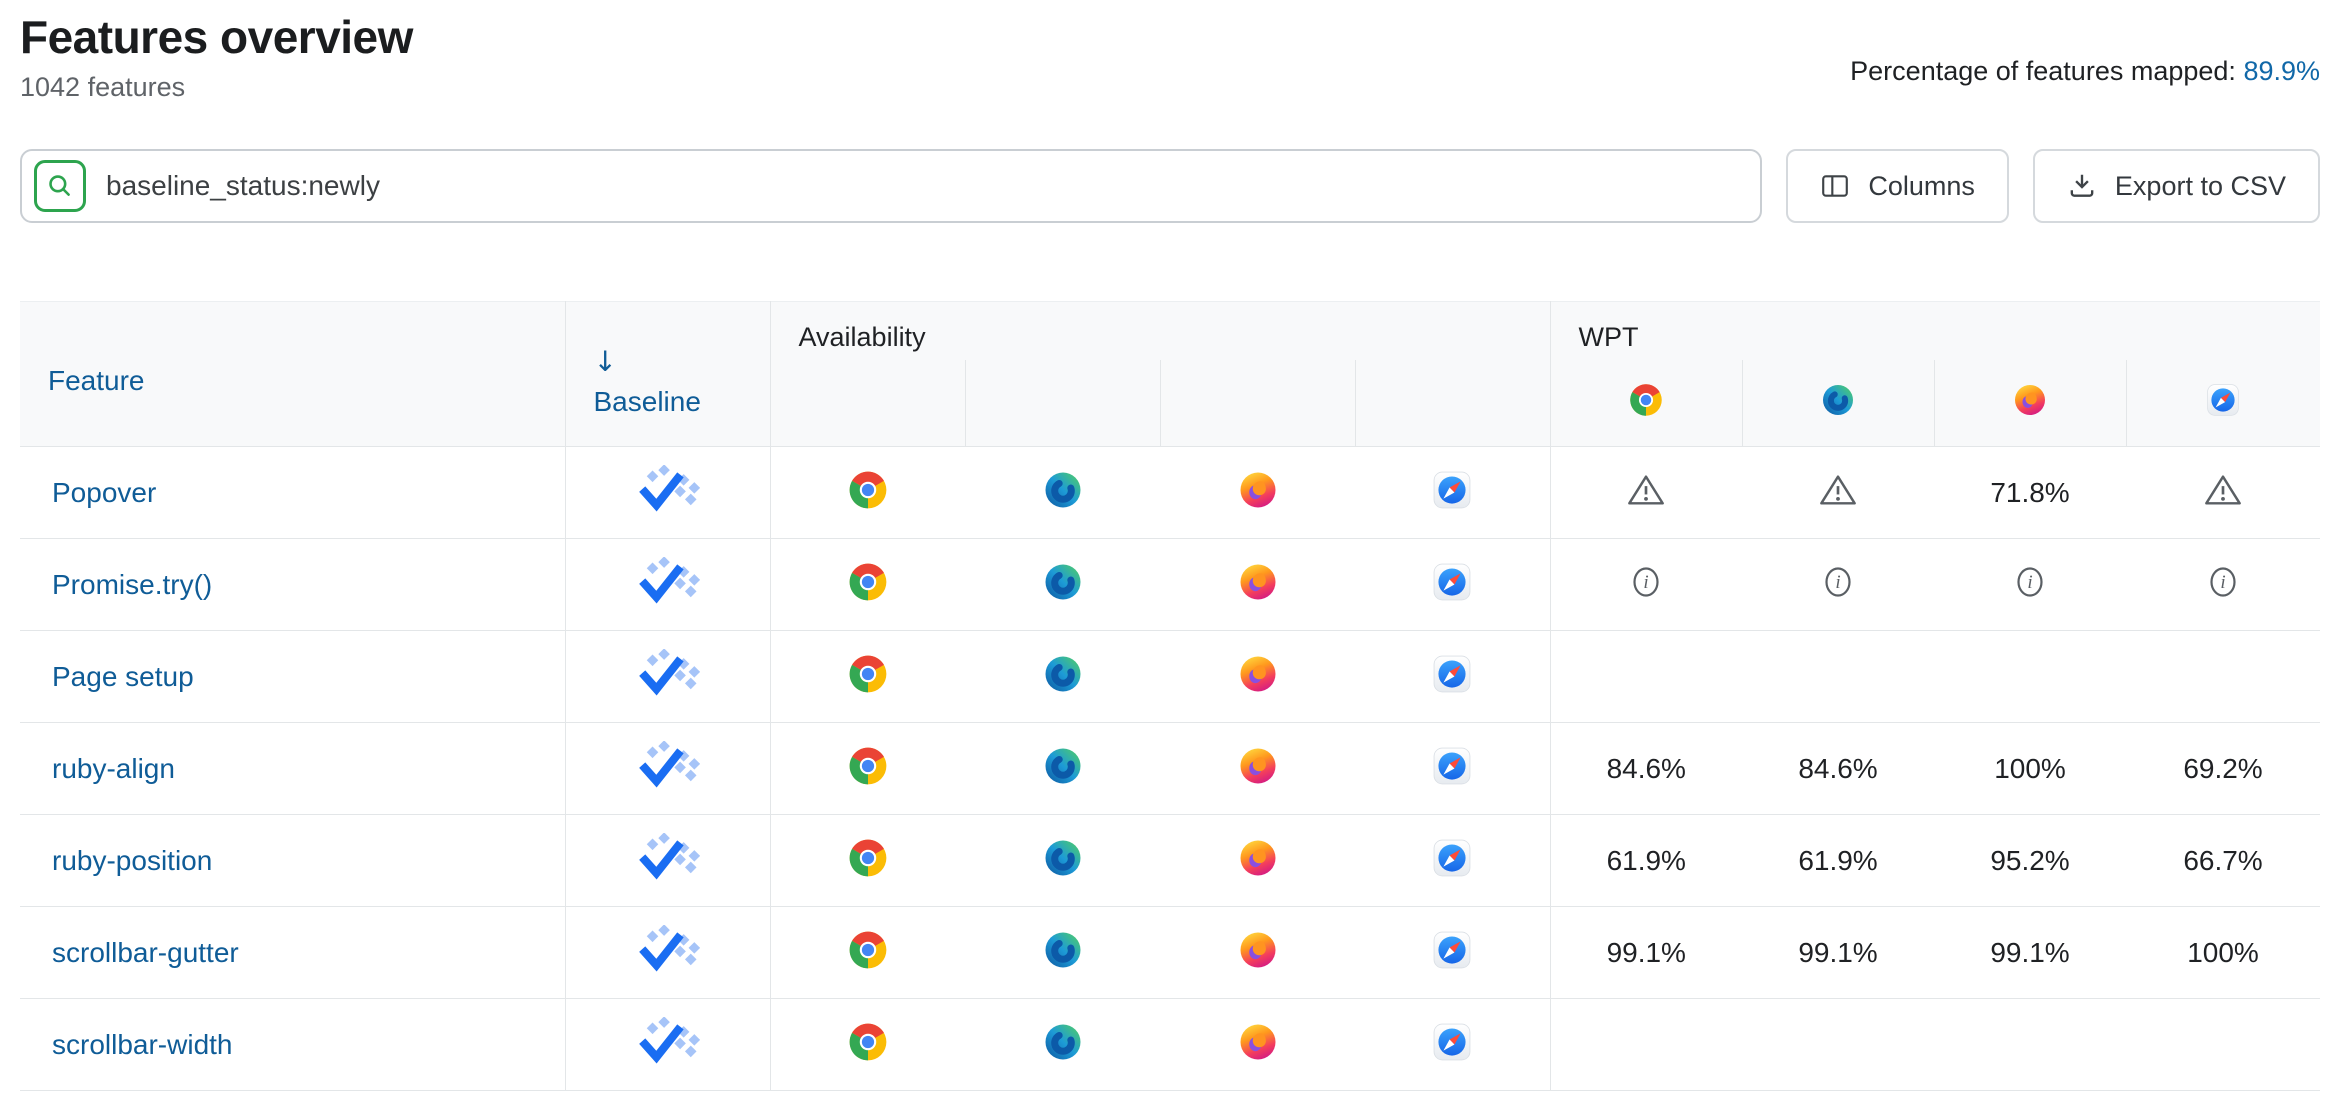  I want to click on toolbar: Columns Export to CSV, so click(1170, 186).